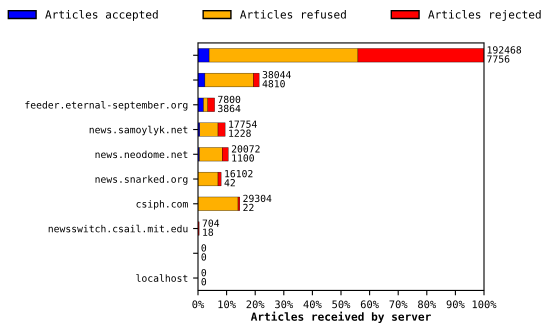 Image resolution: width=550 pixels, height=330 pixels. I want to click on x-tick-label: 40%, so click(313, 304).